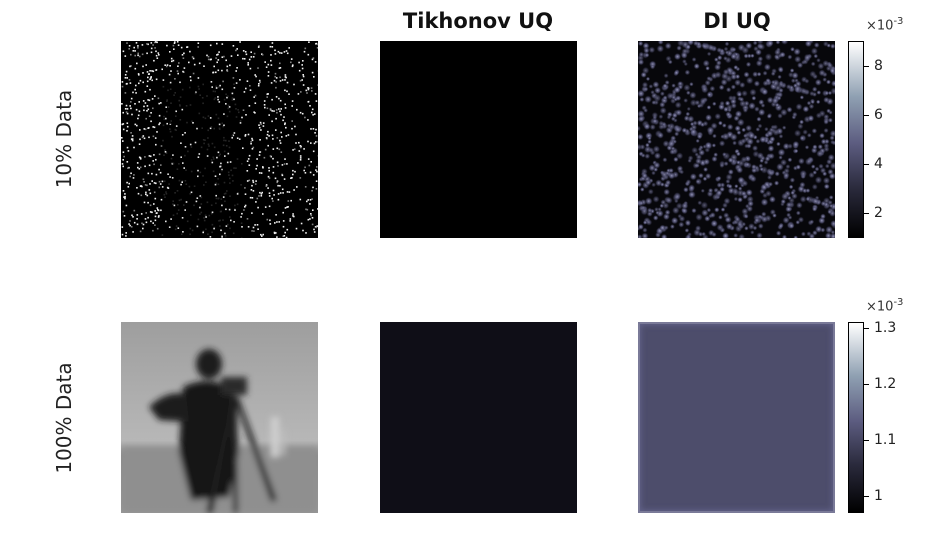 This screenshot has width=947, height=536. I want to click on col-title-tikhonov: Tikhonov UQ, so click(478, 21).